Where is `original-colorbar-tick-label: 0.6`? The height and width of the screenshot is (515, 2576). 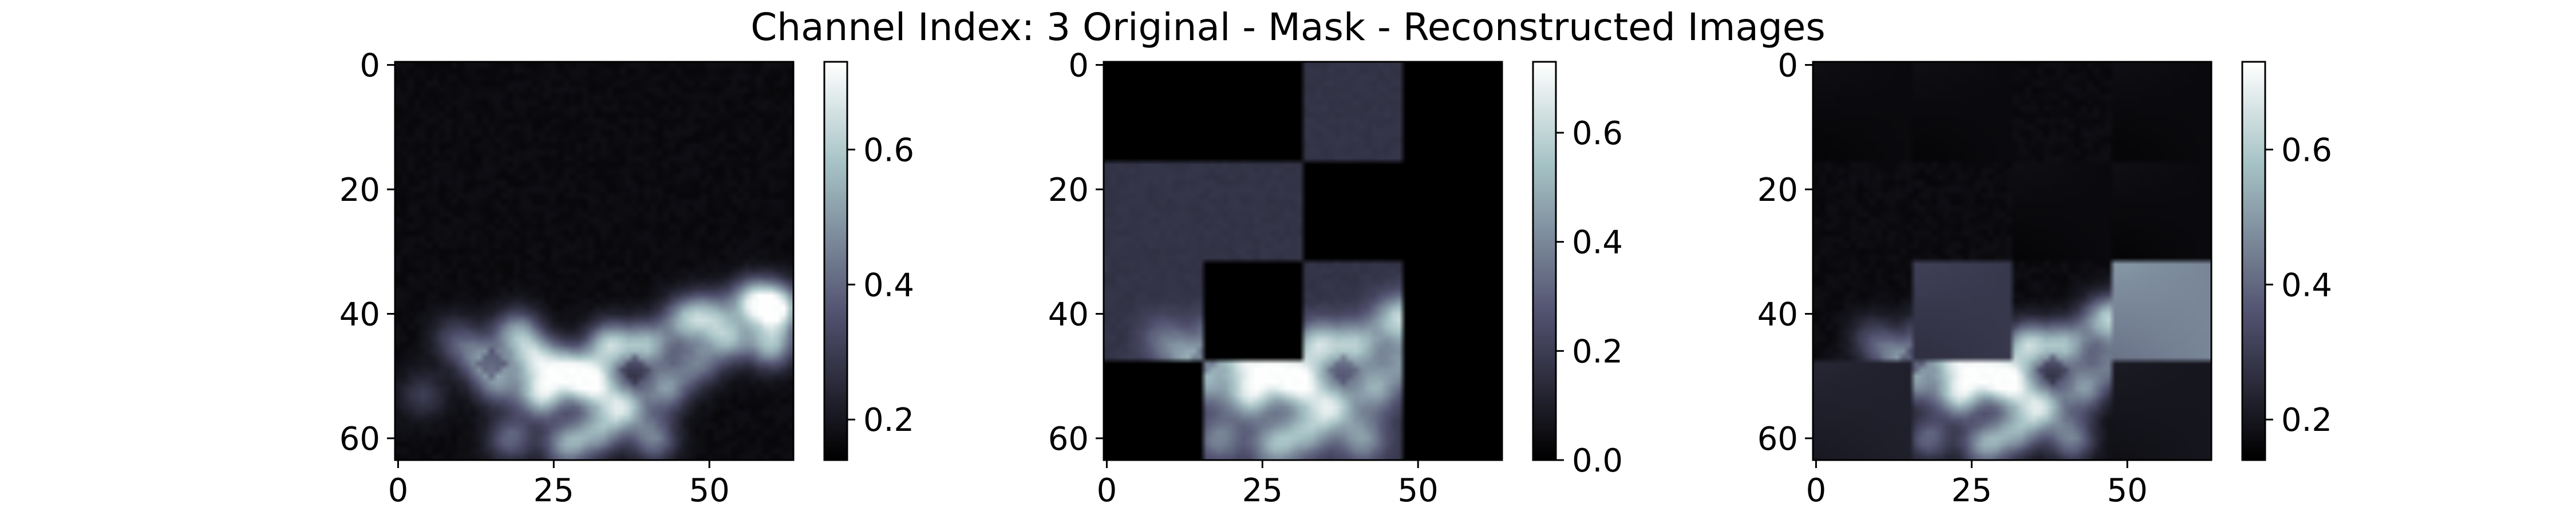 original-colorbar-tick-label: 0.6 is located at coordinates (888, 150).